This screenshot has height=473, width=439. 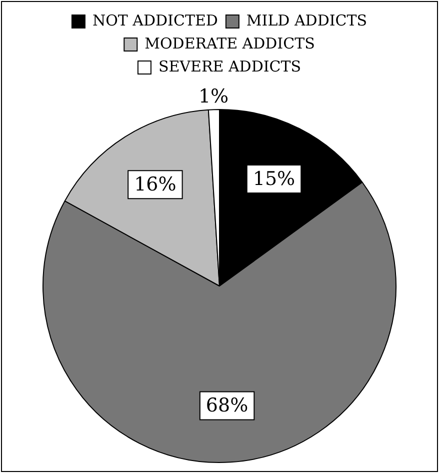 What do you see at coordinates (307, 20) in the screenshot?
I see `legend-label: MILD ADDICTS` at bounding box center [307, 20].